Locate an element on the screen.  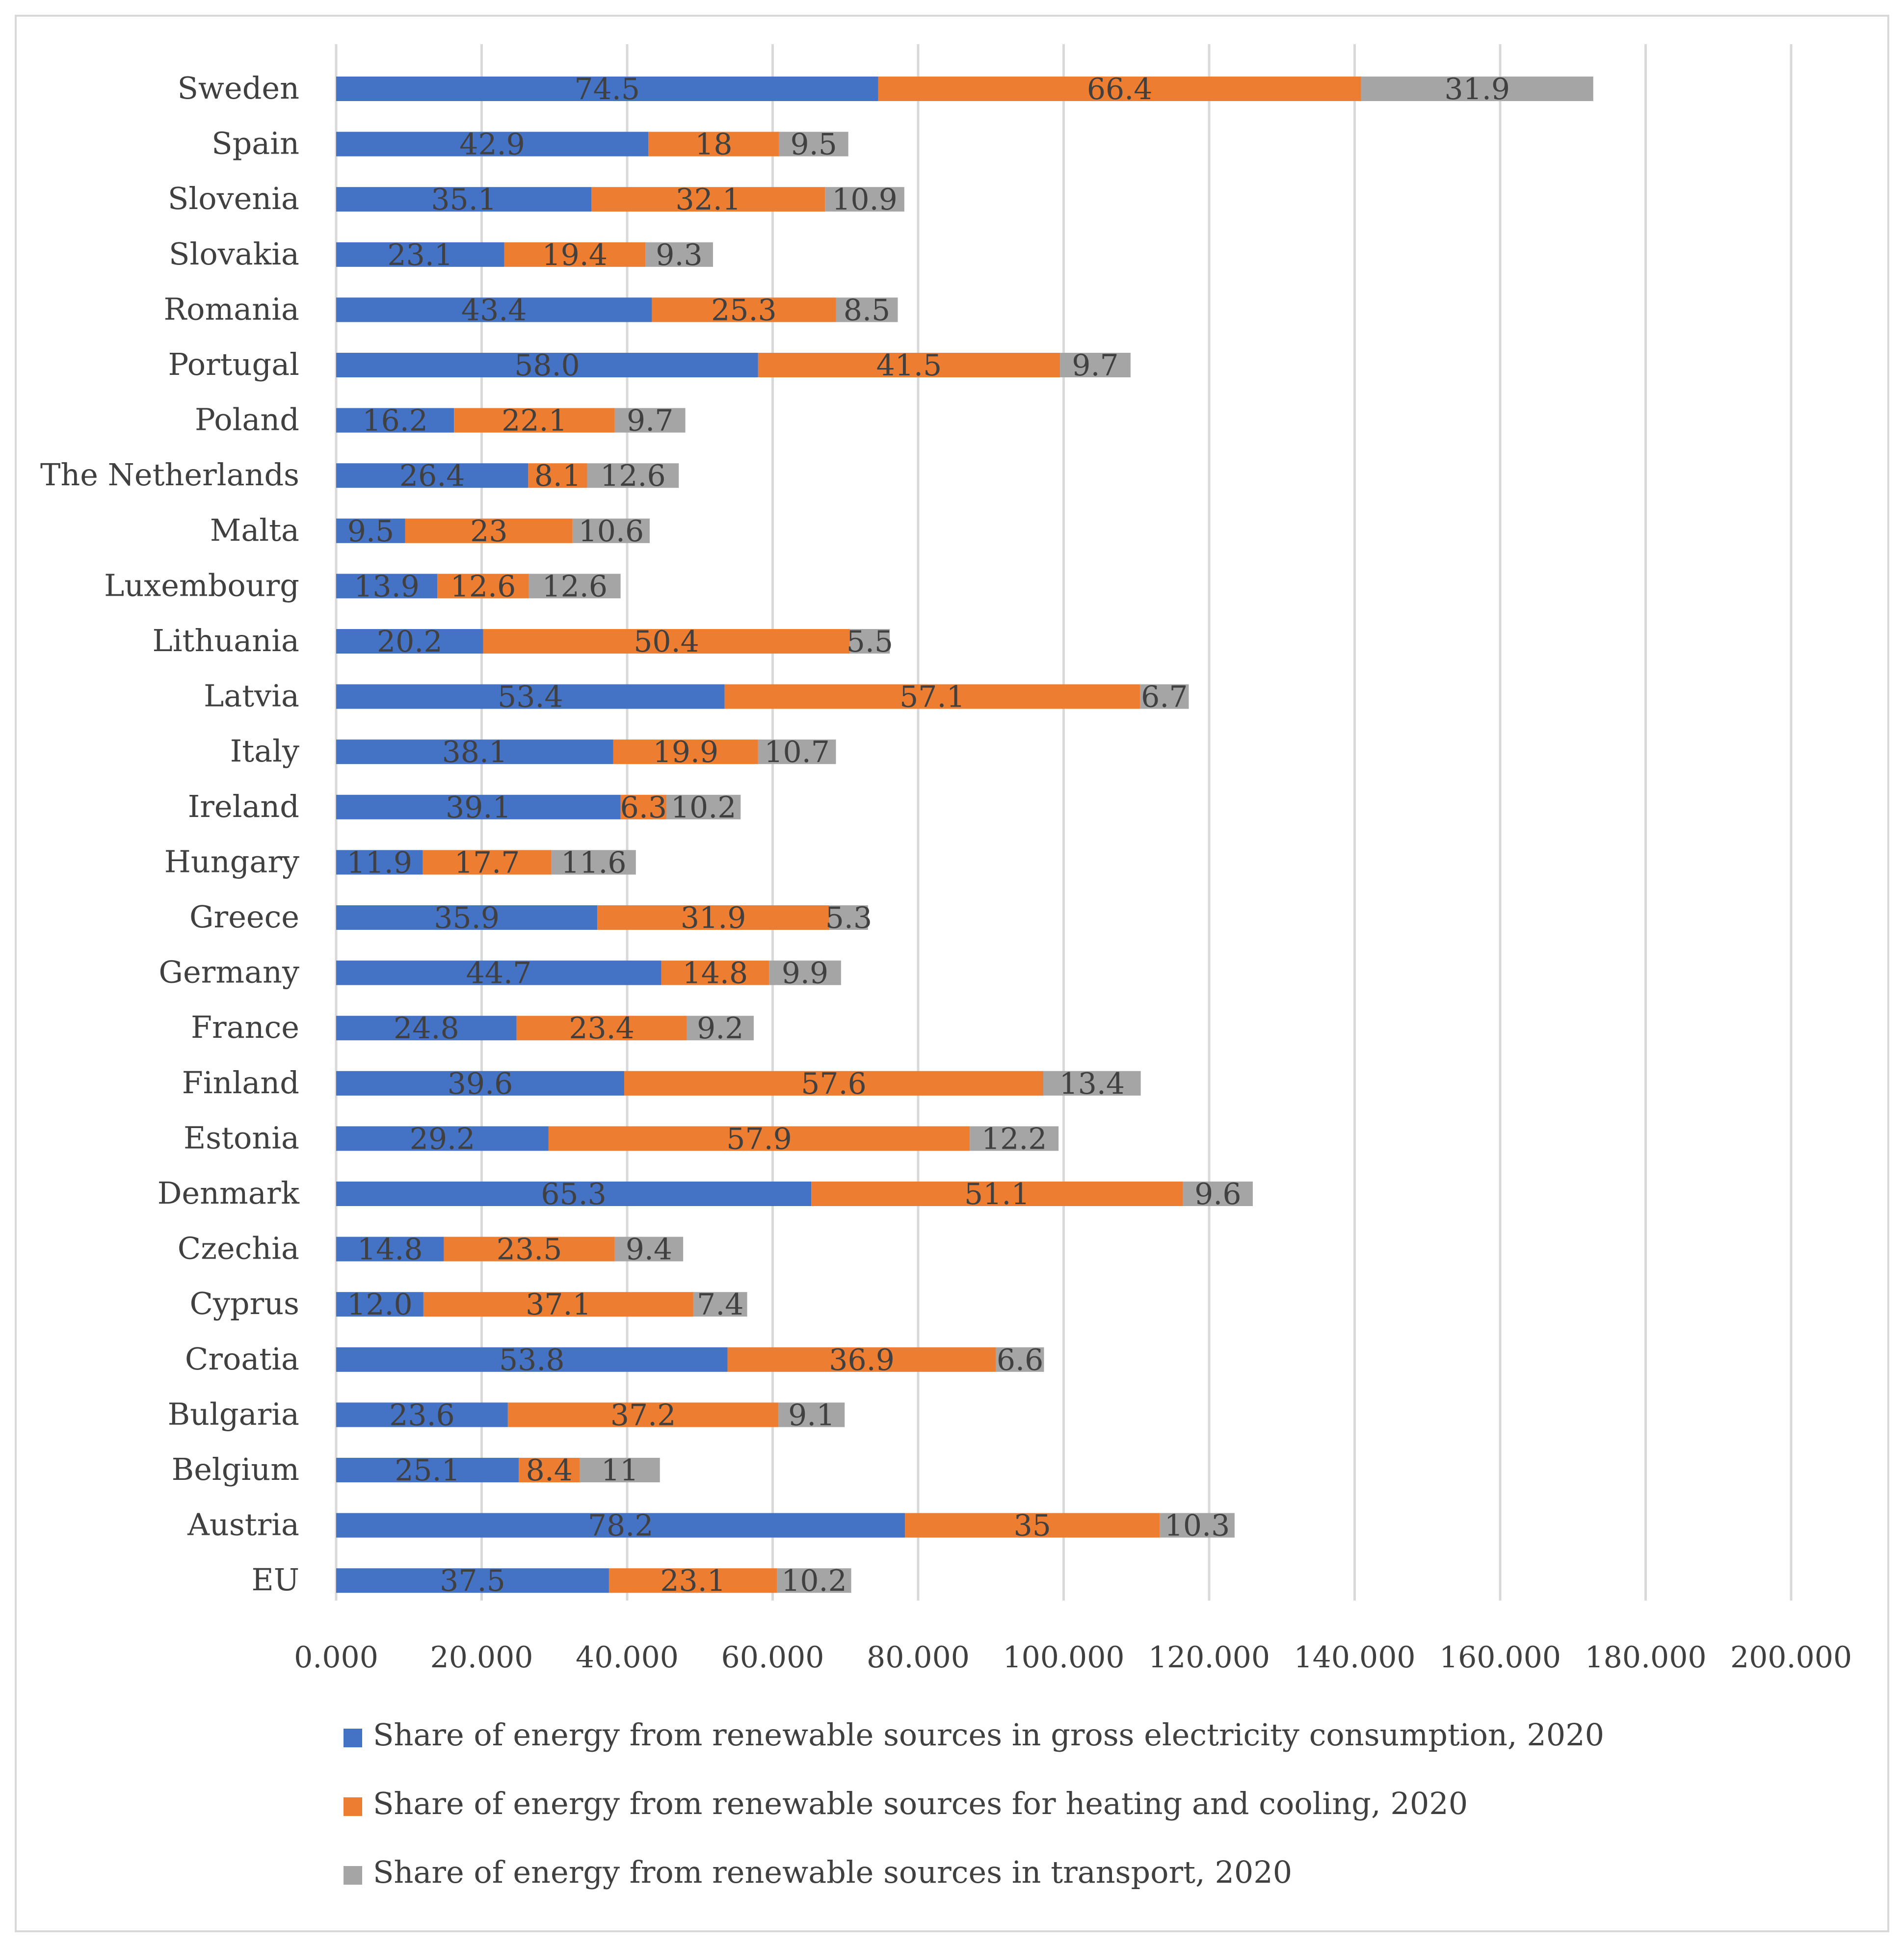
data-label: 5.3 is located at coordinates (848, 918).